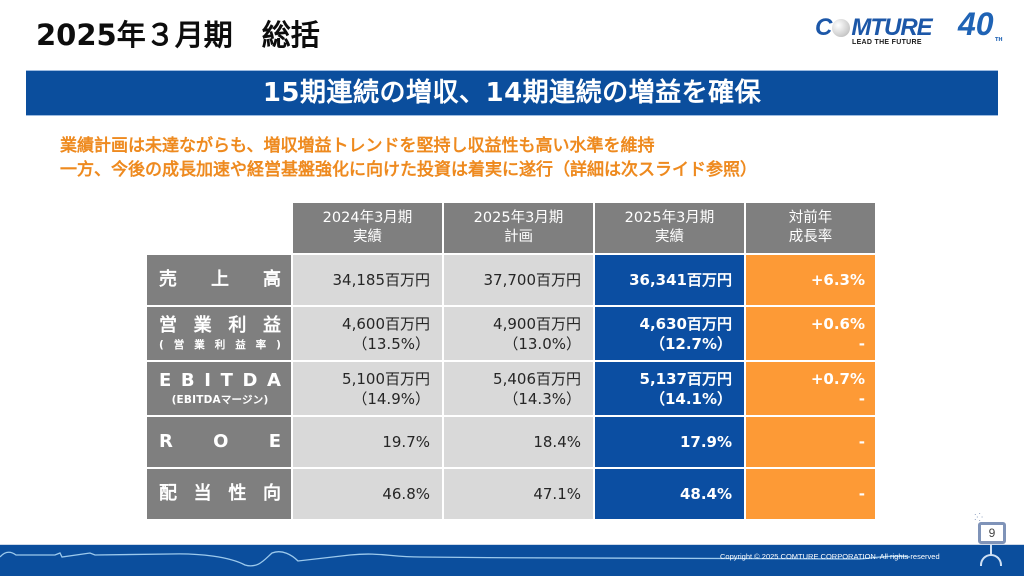  I want to click on cell-value: 5,137百万円, so click(685, 378).